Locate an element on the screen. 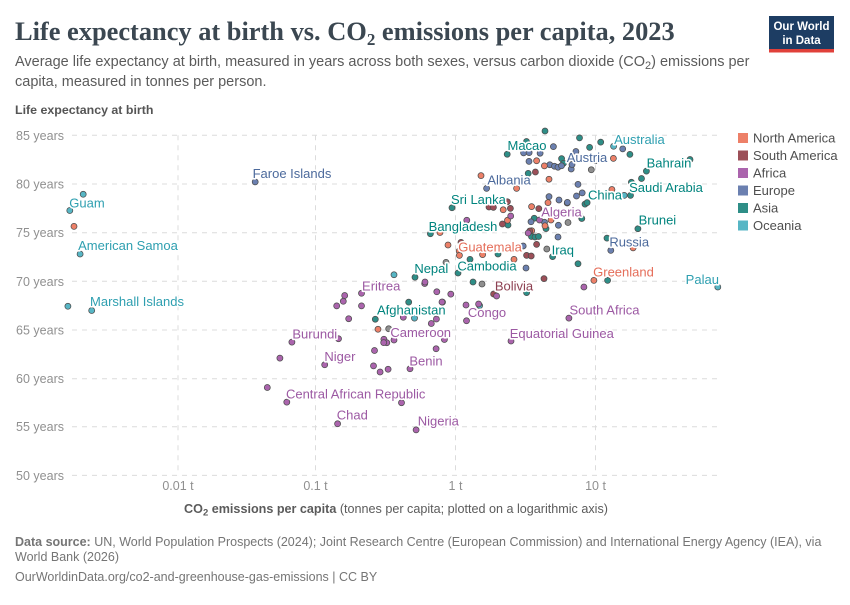  svg-text: Bahrain is located at coordinates (669, 163).